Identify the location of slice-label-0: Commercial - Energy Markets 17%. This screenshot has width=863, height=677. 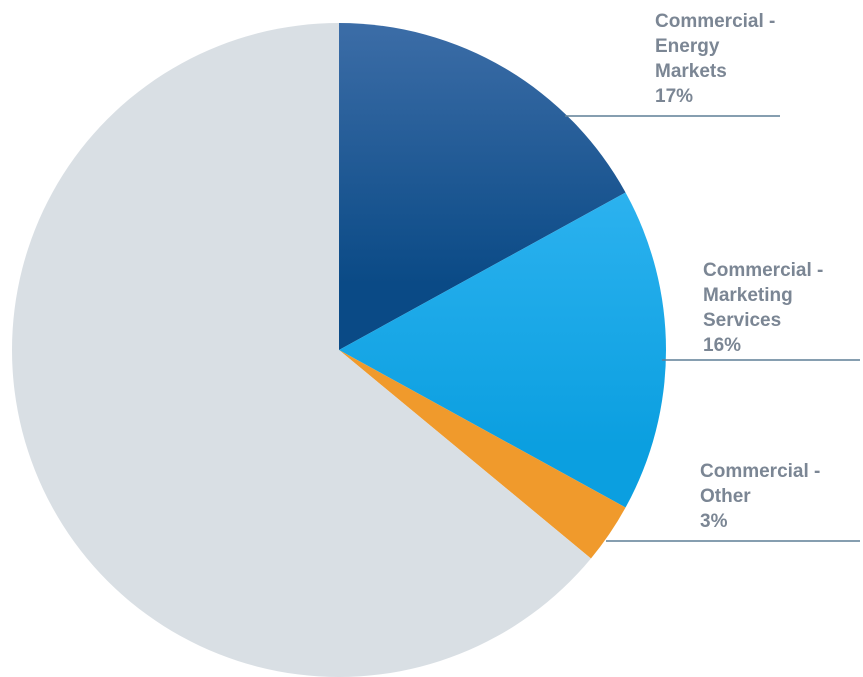
(715, 59).